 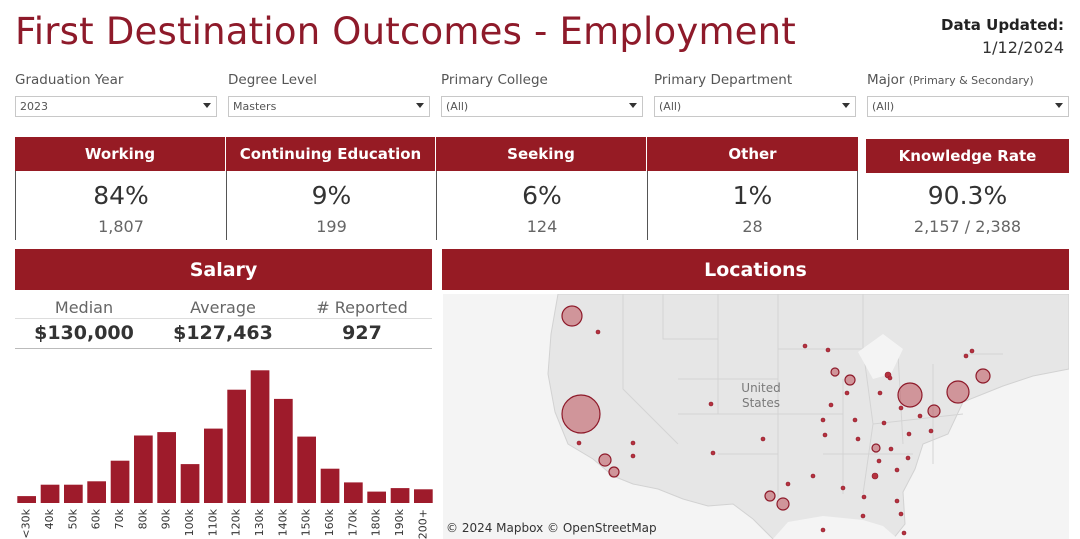 I want to click on kpi-other-count: 28, so click(x=752, y=226).